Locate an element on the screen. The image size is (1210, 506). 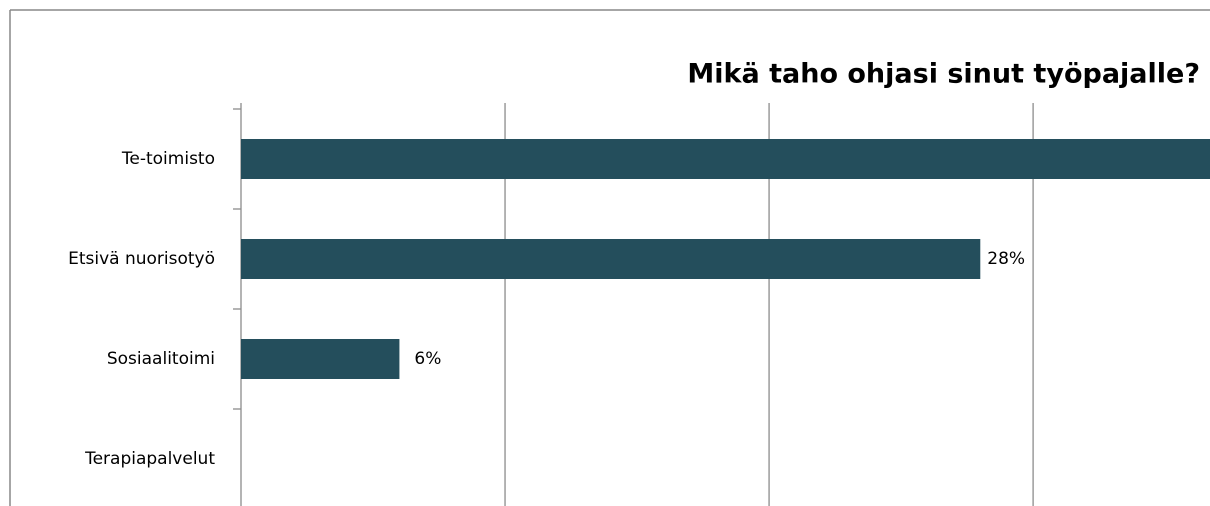
category-label: Te-toimisto is located at coordinates (168, 159).